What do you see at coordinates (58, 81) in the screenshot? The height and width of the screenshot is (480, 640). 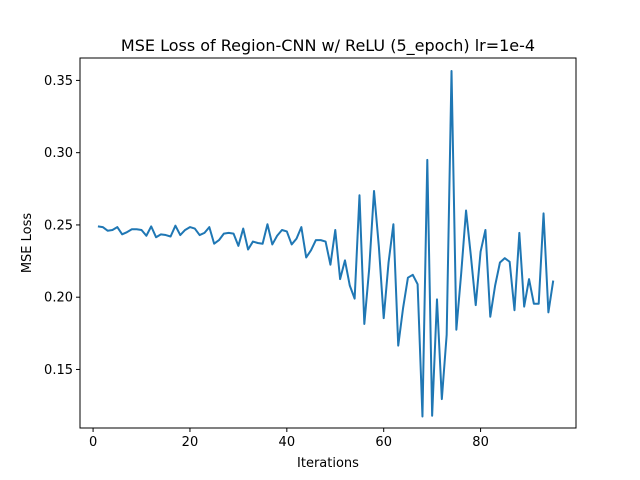 I see `y-tick-label: 0.35` at bounding box center [58, 81].